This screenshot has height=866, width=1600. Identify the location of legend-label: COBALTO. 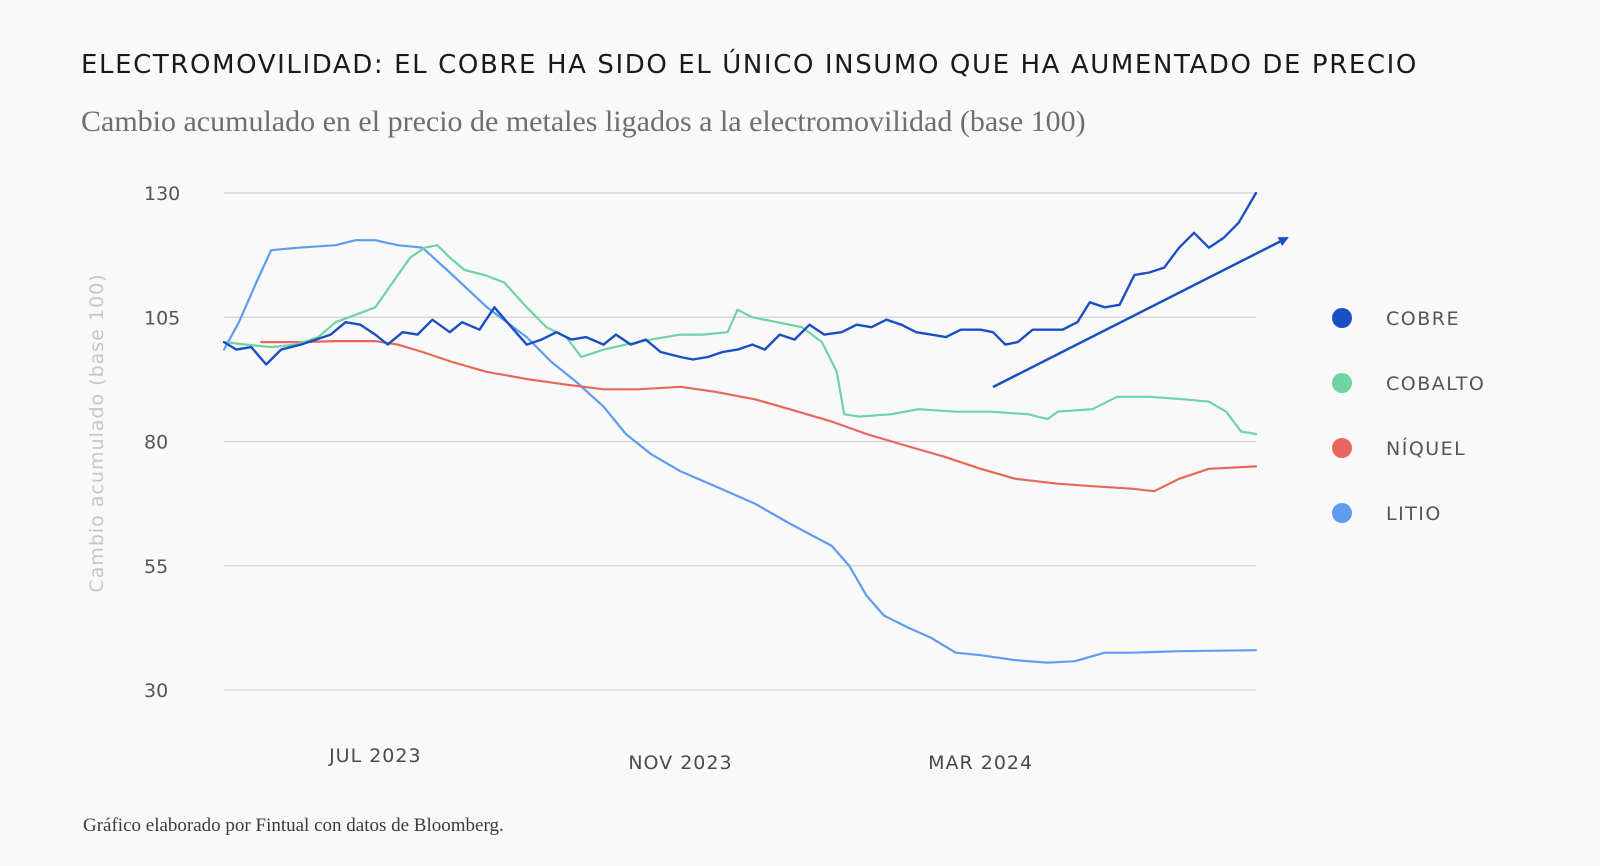
(1435, 384).